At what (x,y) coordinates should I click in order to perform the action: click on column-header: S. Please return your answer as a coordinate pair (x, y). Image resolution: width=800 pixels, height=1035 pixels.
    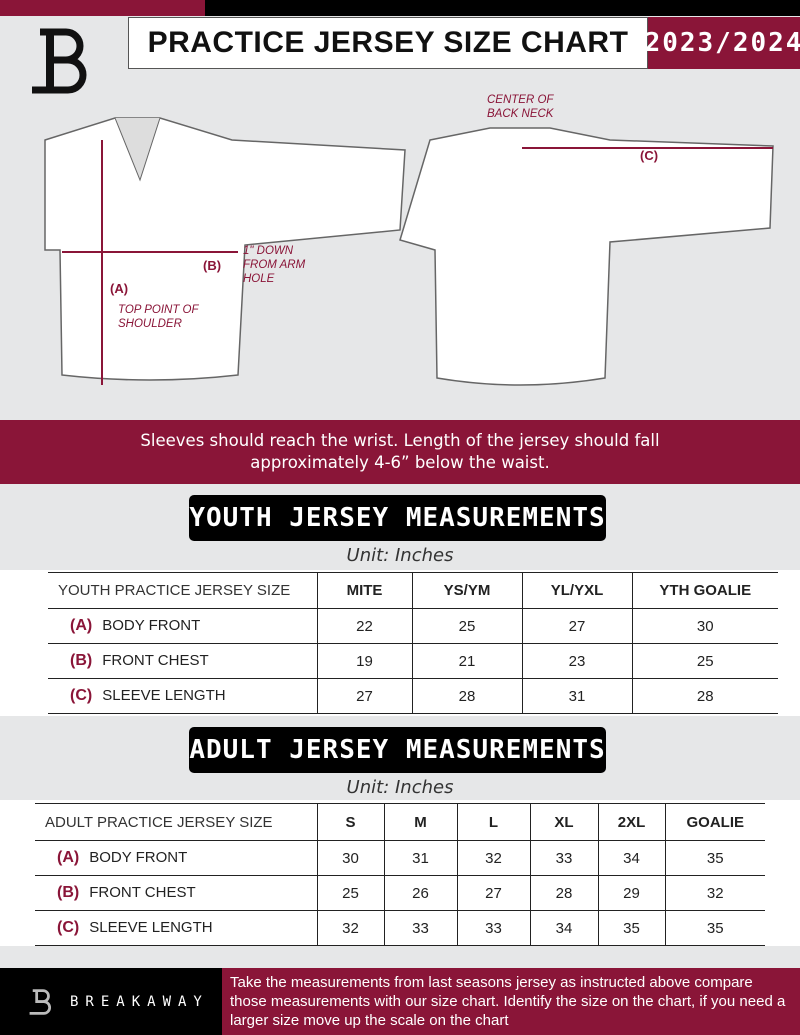
    Looking at the image, I should click on (350, 822).